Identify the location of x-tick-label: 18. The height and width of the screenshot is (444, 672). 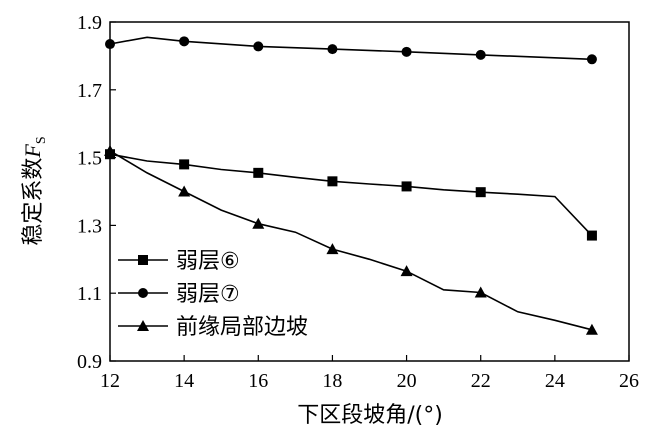
(332, 381).